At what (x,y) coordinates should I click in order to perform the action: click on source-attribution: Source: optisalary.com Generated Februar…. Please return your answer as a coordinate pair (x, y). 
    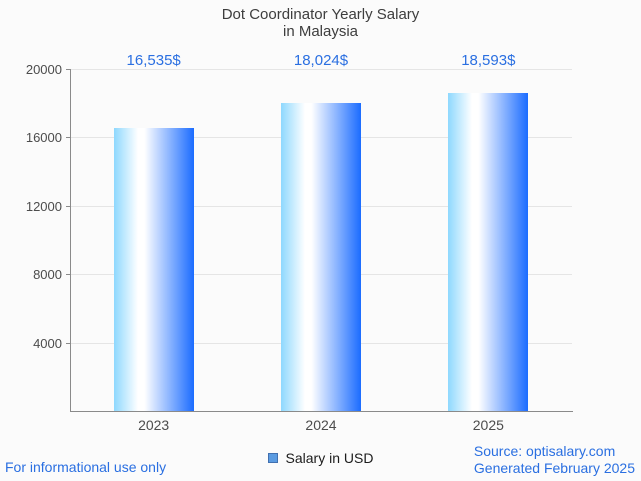
    Looking at the image, I should click on (554, 459).